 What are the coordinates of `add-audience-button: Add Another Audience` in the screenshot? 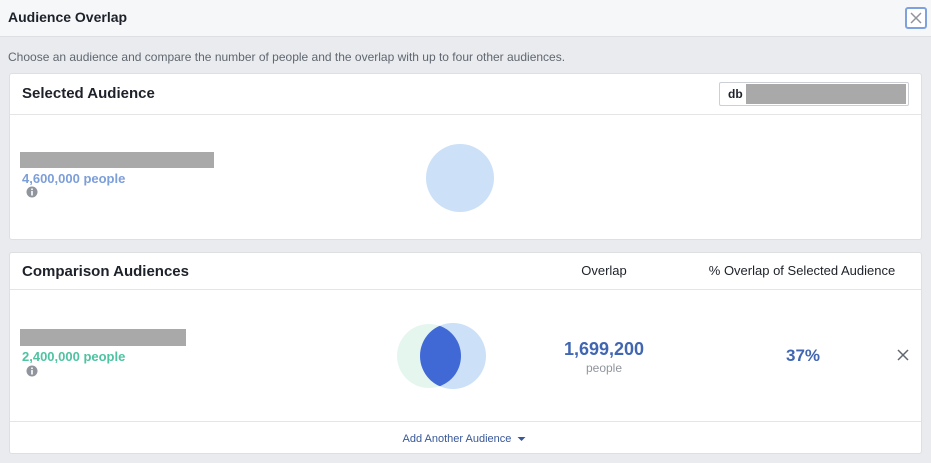 It's located at (464, 439).